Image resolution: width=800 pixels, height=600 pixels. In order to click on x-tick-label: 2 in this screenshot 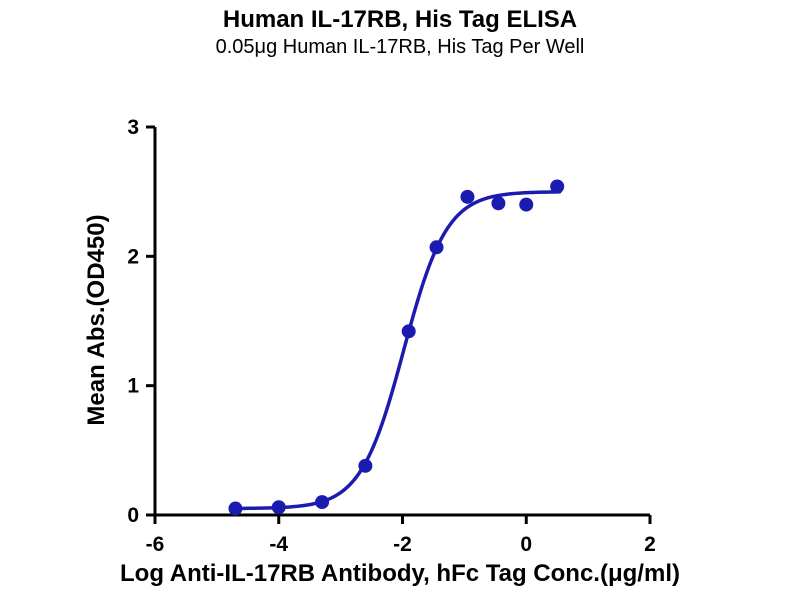, I will do `click(650, 544)`.